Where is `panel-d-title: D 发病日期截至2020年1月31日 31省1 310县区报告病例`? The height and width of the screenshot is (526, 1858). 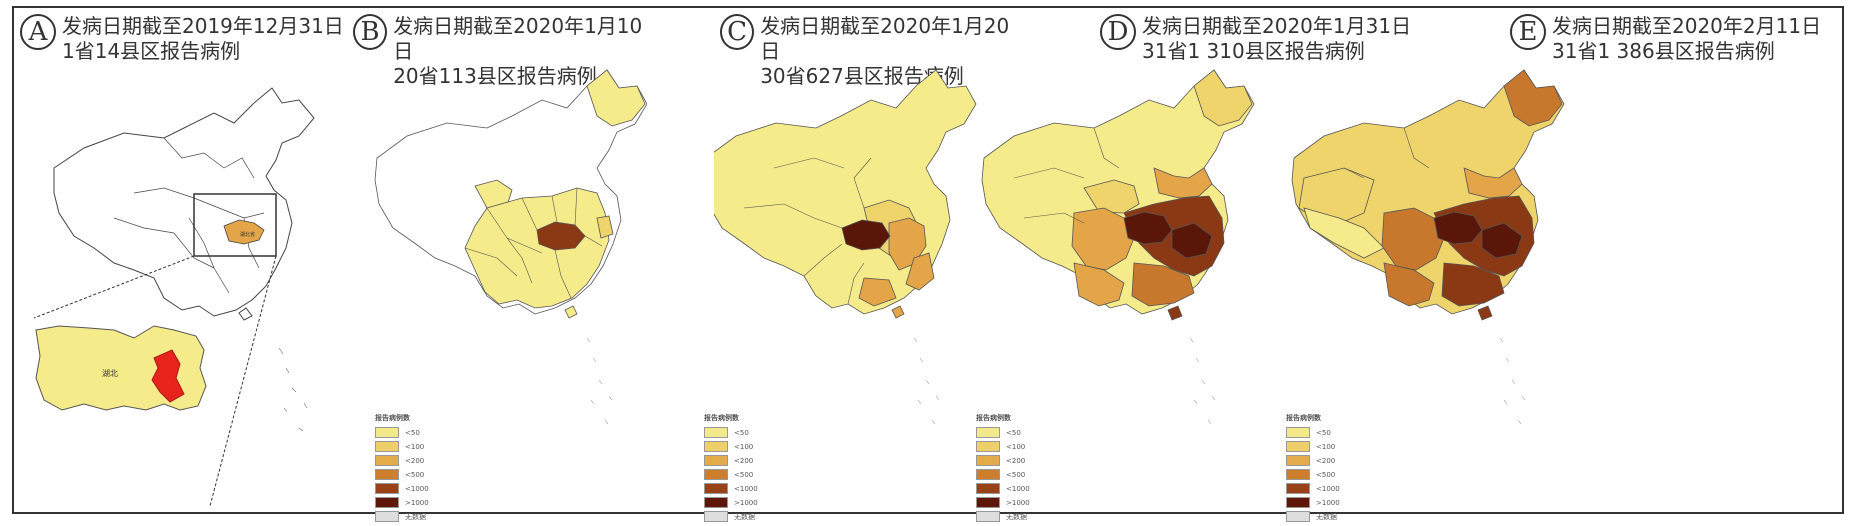
panel-d-title: D 发病日期截至2020年1月31日 31省1 310县区报告病例 is located at coordinates (1255, 39).